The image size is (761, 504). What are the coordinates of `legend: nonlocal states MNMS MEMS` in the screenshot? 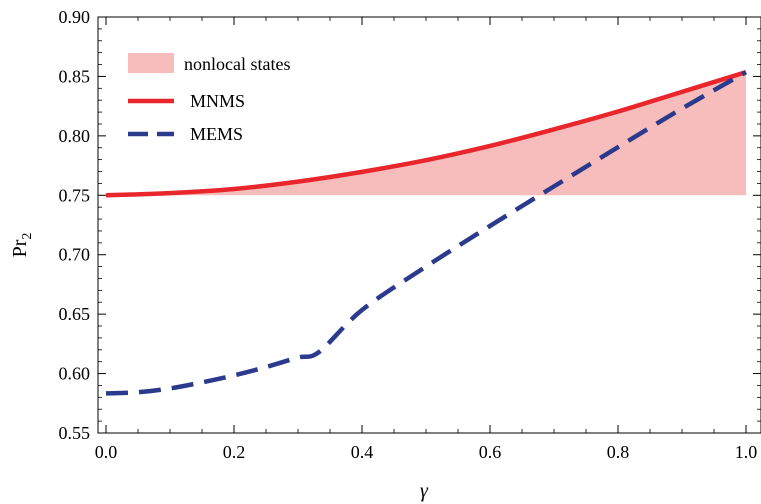 It's located at (209, 98).